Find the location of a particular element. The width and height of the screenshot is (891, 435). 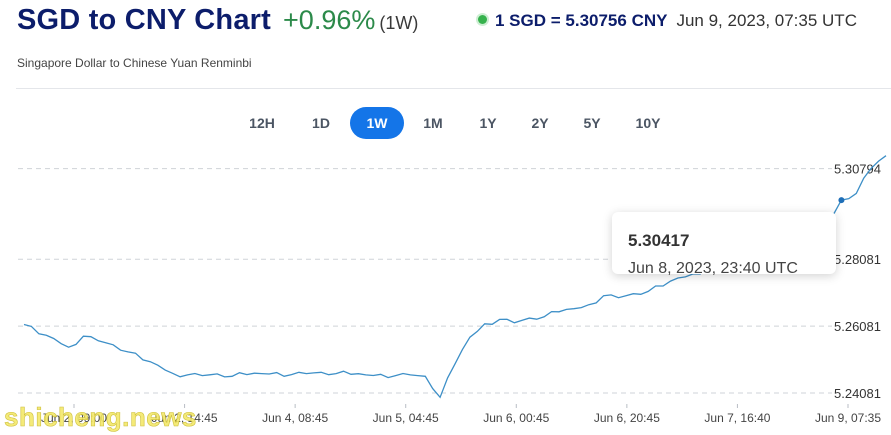

y-tick-label: 5.28081 is located at coordinates (857, 259).